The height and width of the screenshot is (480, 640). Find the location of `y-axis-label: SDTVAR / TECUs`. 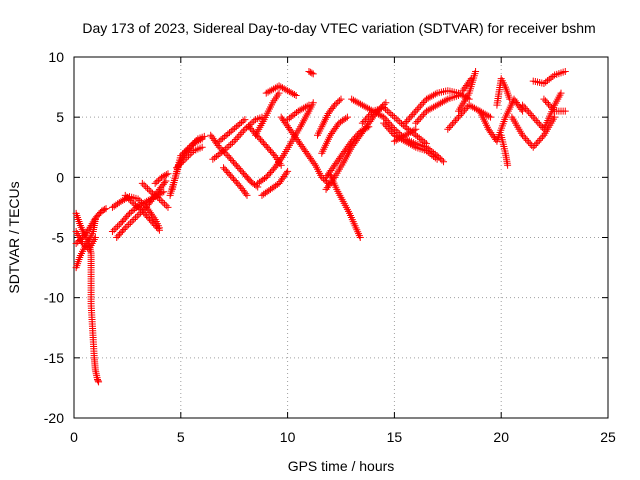

y-axis-label: SDTVAR / TECUs is located at coordinates (14, 237).